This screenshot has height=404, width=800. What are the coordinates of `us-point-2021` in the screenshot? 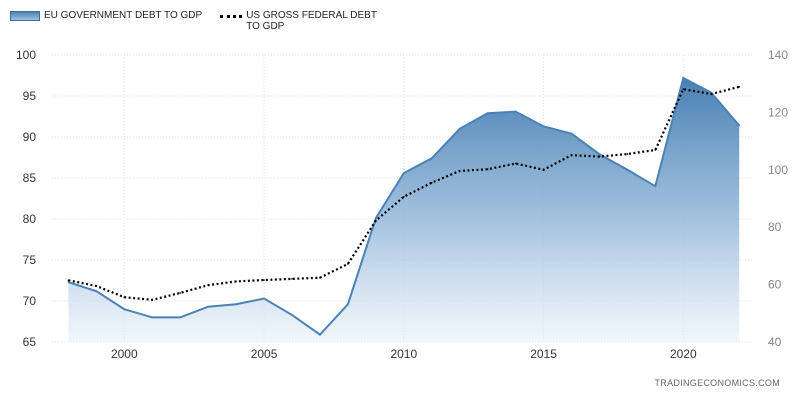 It's located at (711, 94).